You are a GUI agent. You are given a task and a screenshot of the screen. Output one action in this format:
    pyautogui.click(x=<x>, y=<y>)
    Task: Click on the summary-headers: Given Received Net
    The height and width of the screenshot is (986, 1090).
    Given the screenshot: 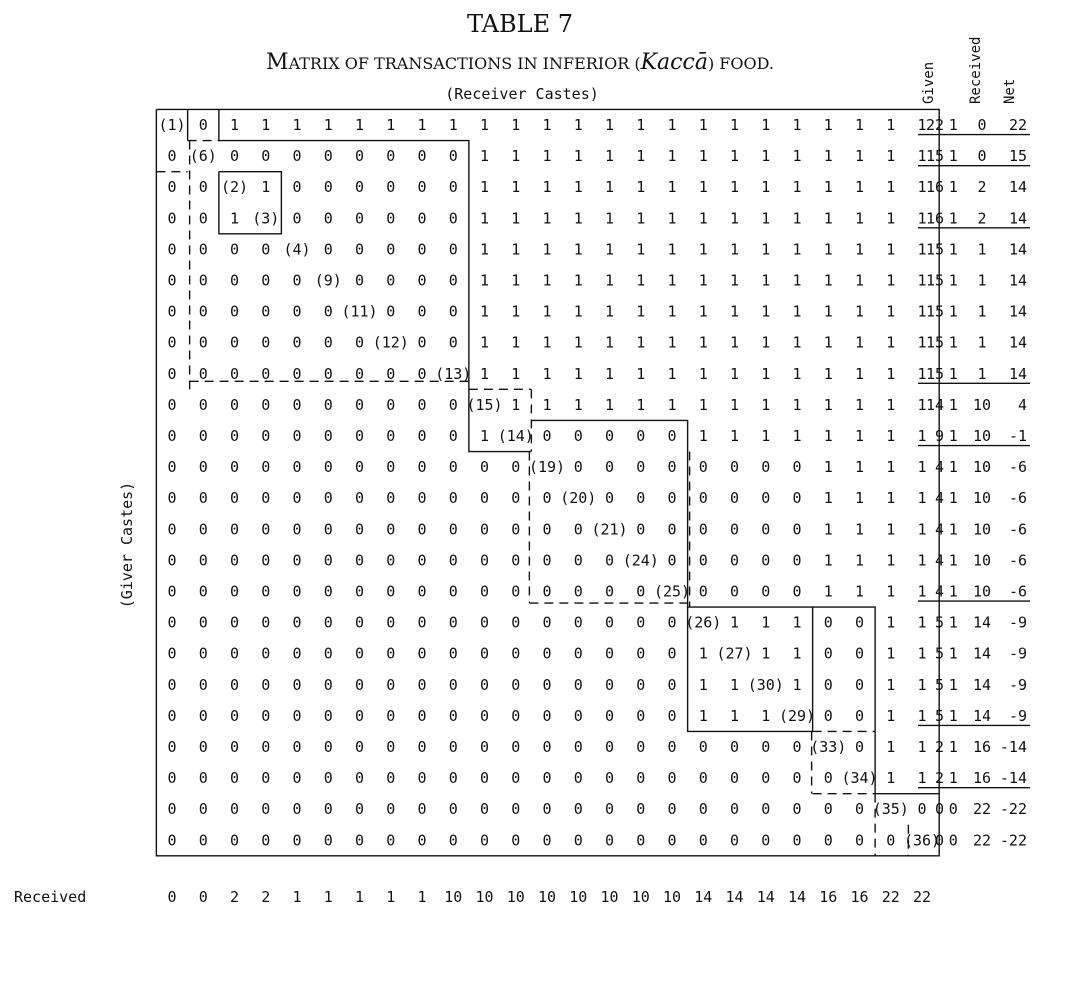 What is the action you would take?
    pyautogui.click(x=969, y=70)
    